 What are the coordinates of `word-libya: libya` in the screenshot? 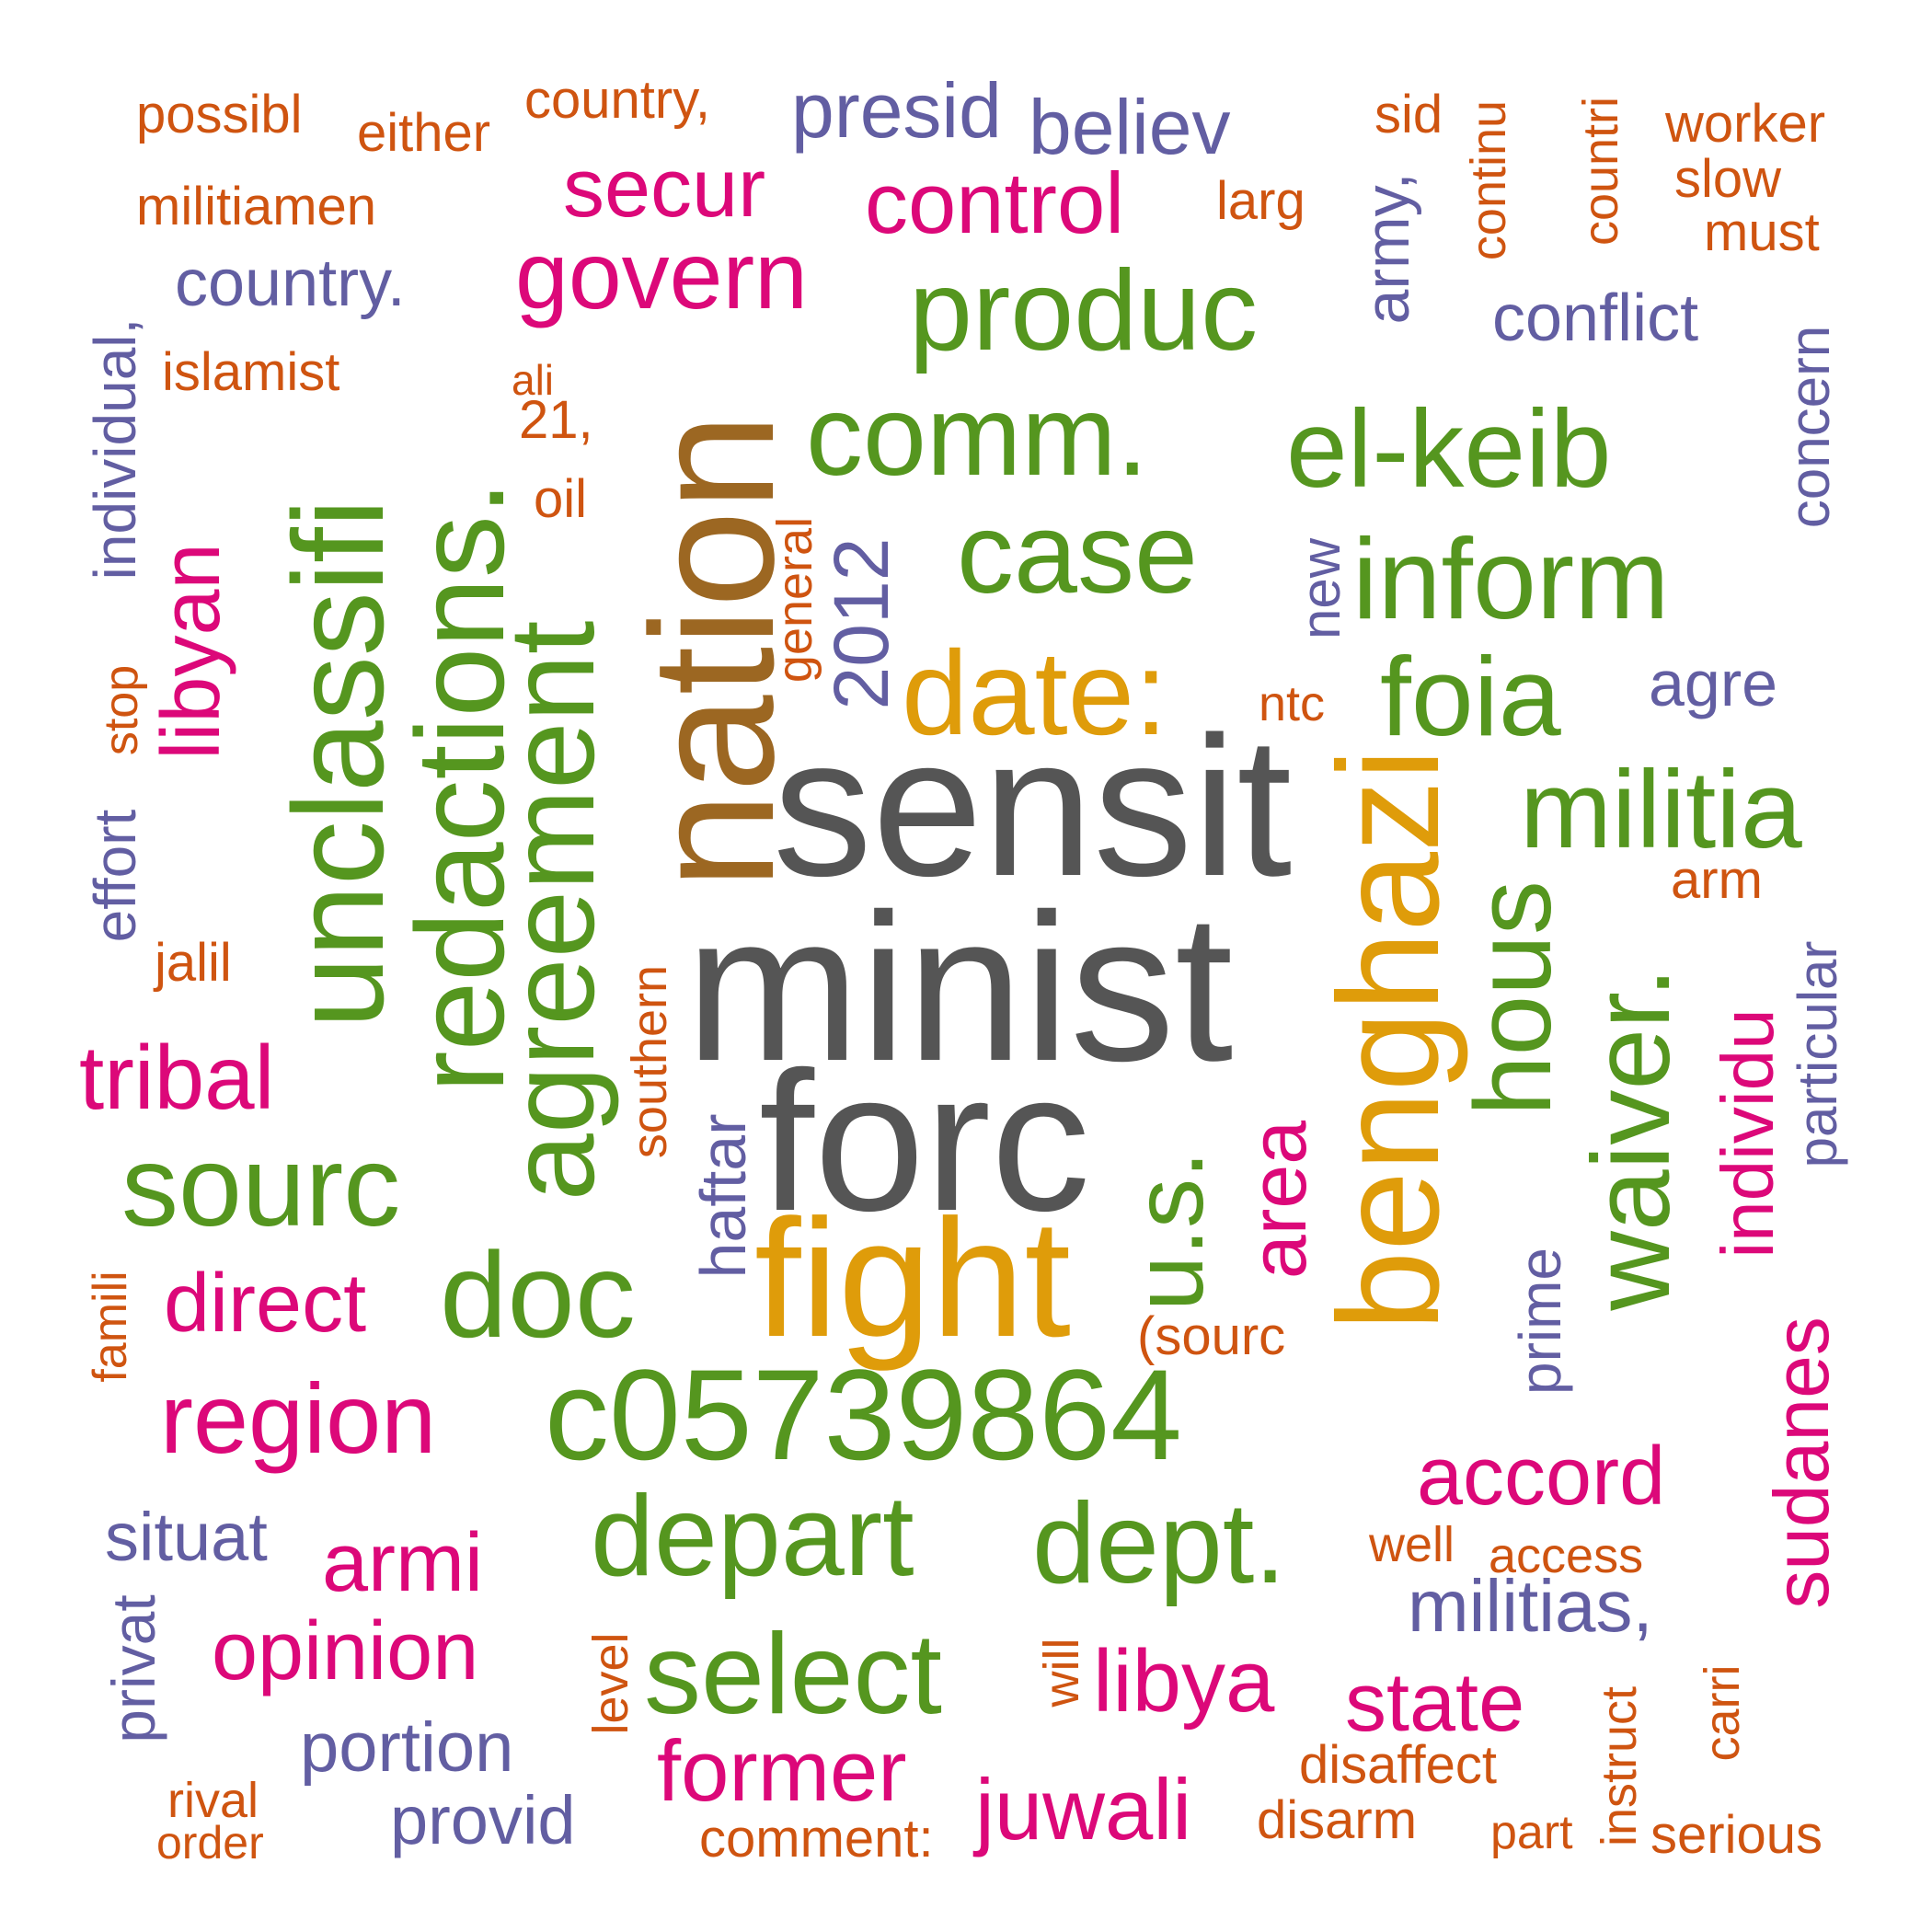 It's located at (1184, 1681).